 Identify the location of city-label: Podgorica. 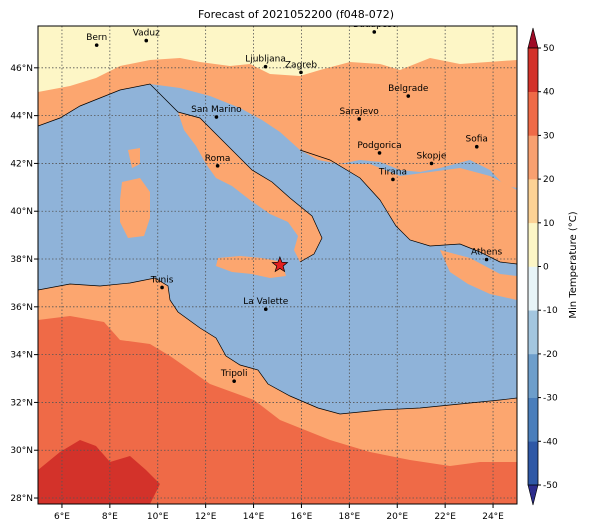
(379, 146).